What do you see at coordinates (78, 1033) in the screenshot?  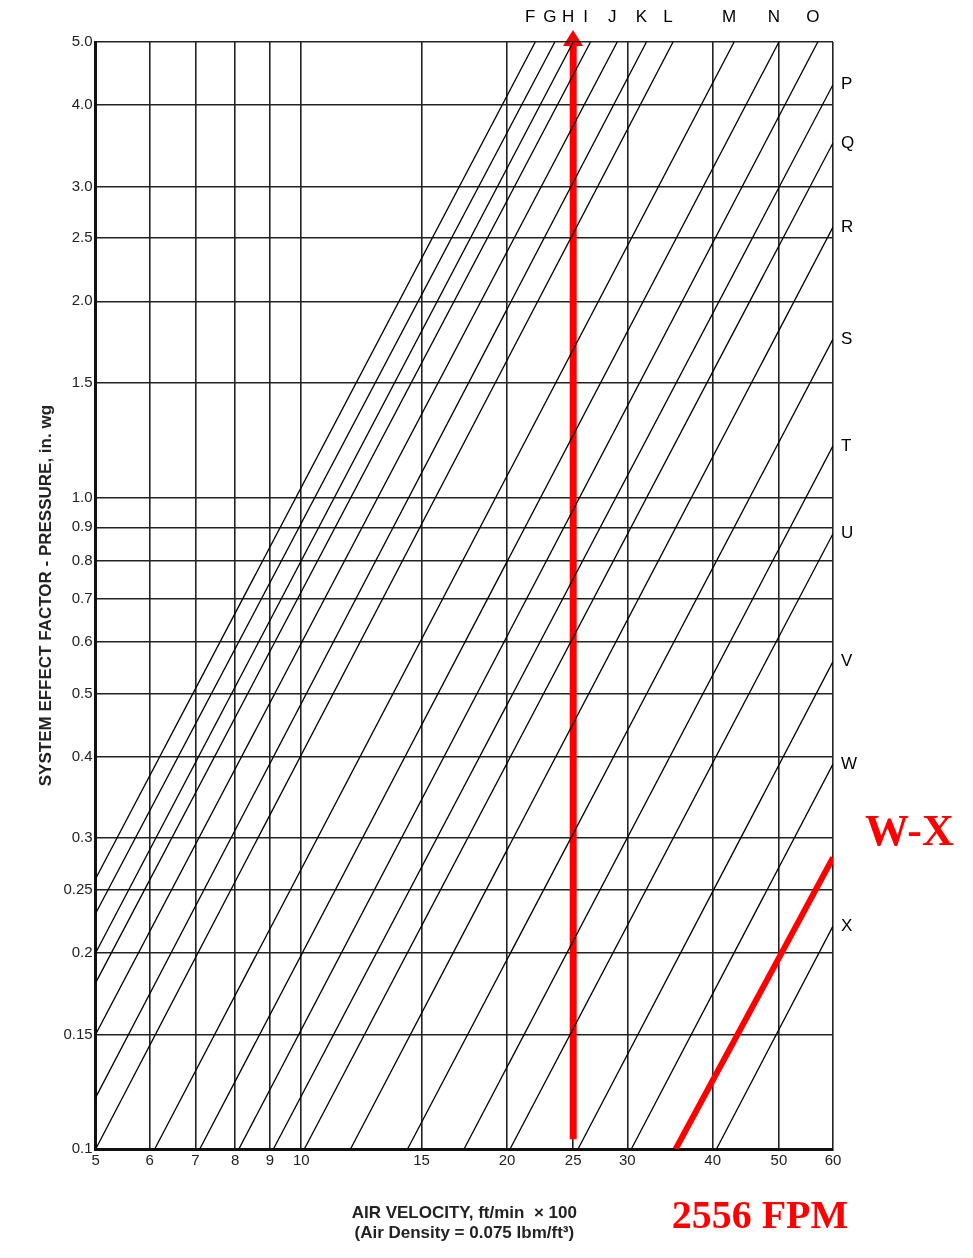 I see `y-tick-label: 0.15` at bounding box center [78, 1033].